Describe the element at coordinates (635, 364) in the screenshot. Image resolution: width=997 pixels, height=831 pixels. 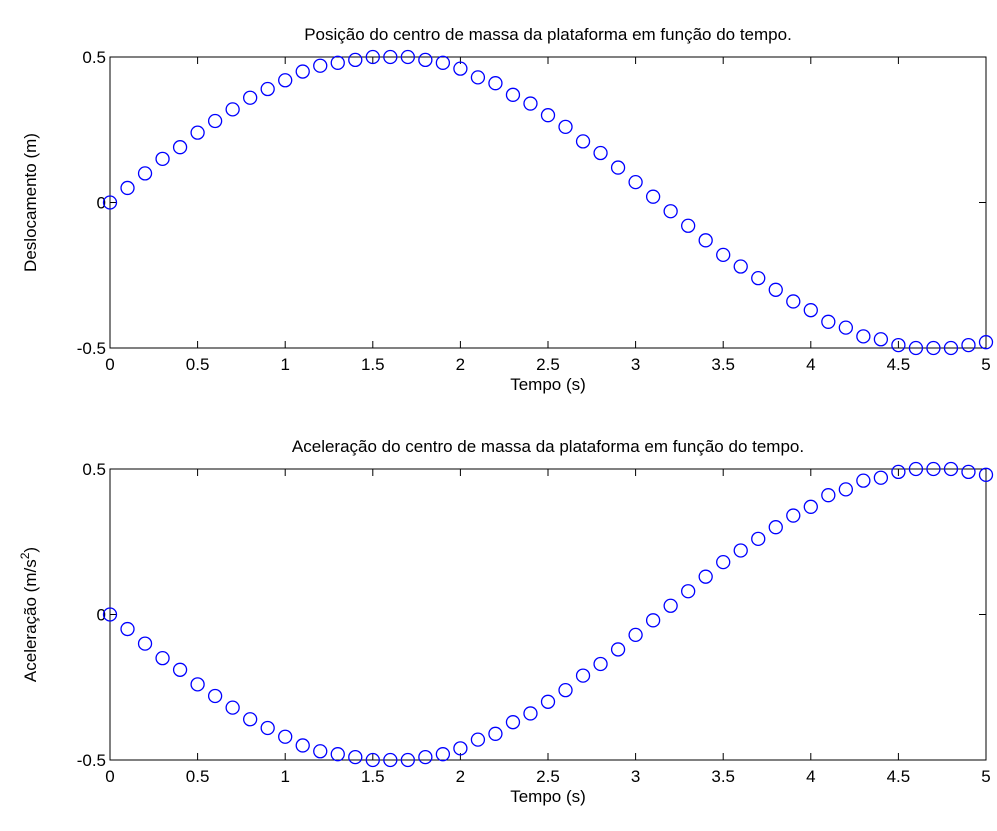
I see `x-tick-label: 3` at that location.